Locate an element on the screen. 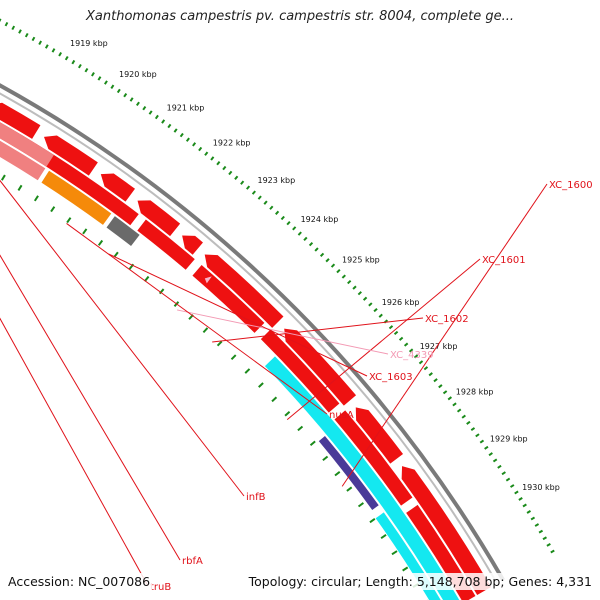 Image resolution: width=600 pixels, height=600 pixels. accession-label: Accession: NC_007086 is located at coordinates (79, 581).